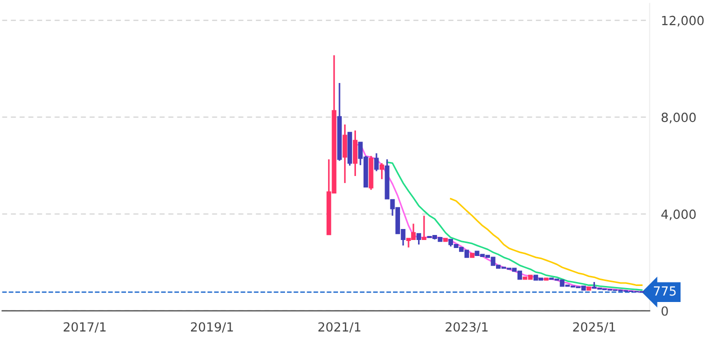  Describe the element at coordinates (211, 327) in the screenshot. I see `x-tick-label: 2019/1` at that location.